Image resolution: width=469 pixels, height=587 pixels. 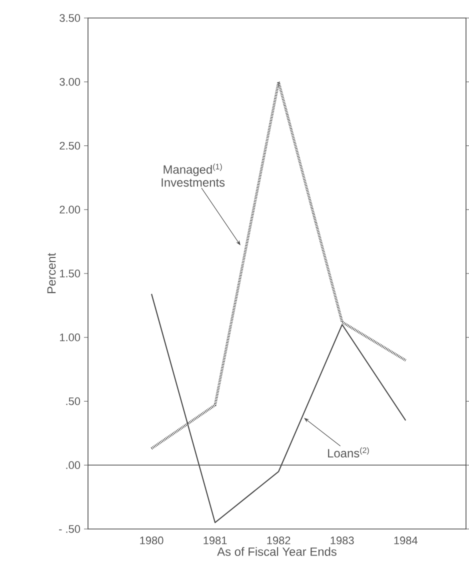 I want to click on x-tick-label: 1984, so click(x=406, y=540).